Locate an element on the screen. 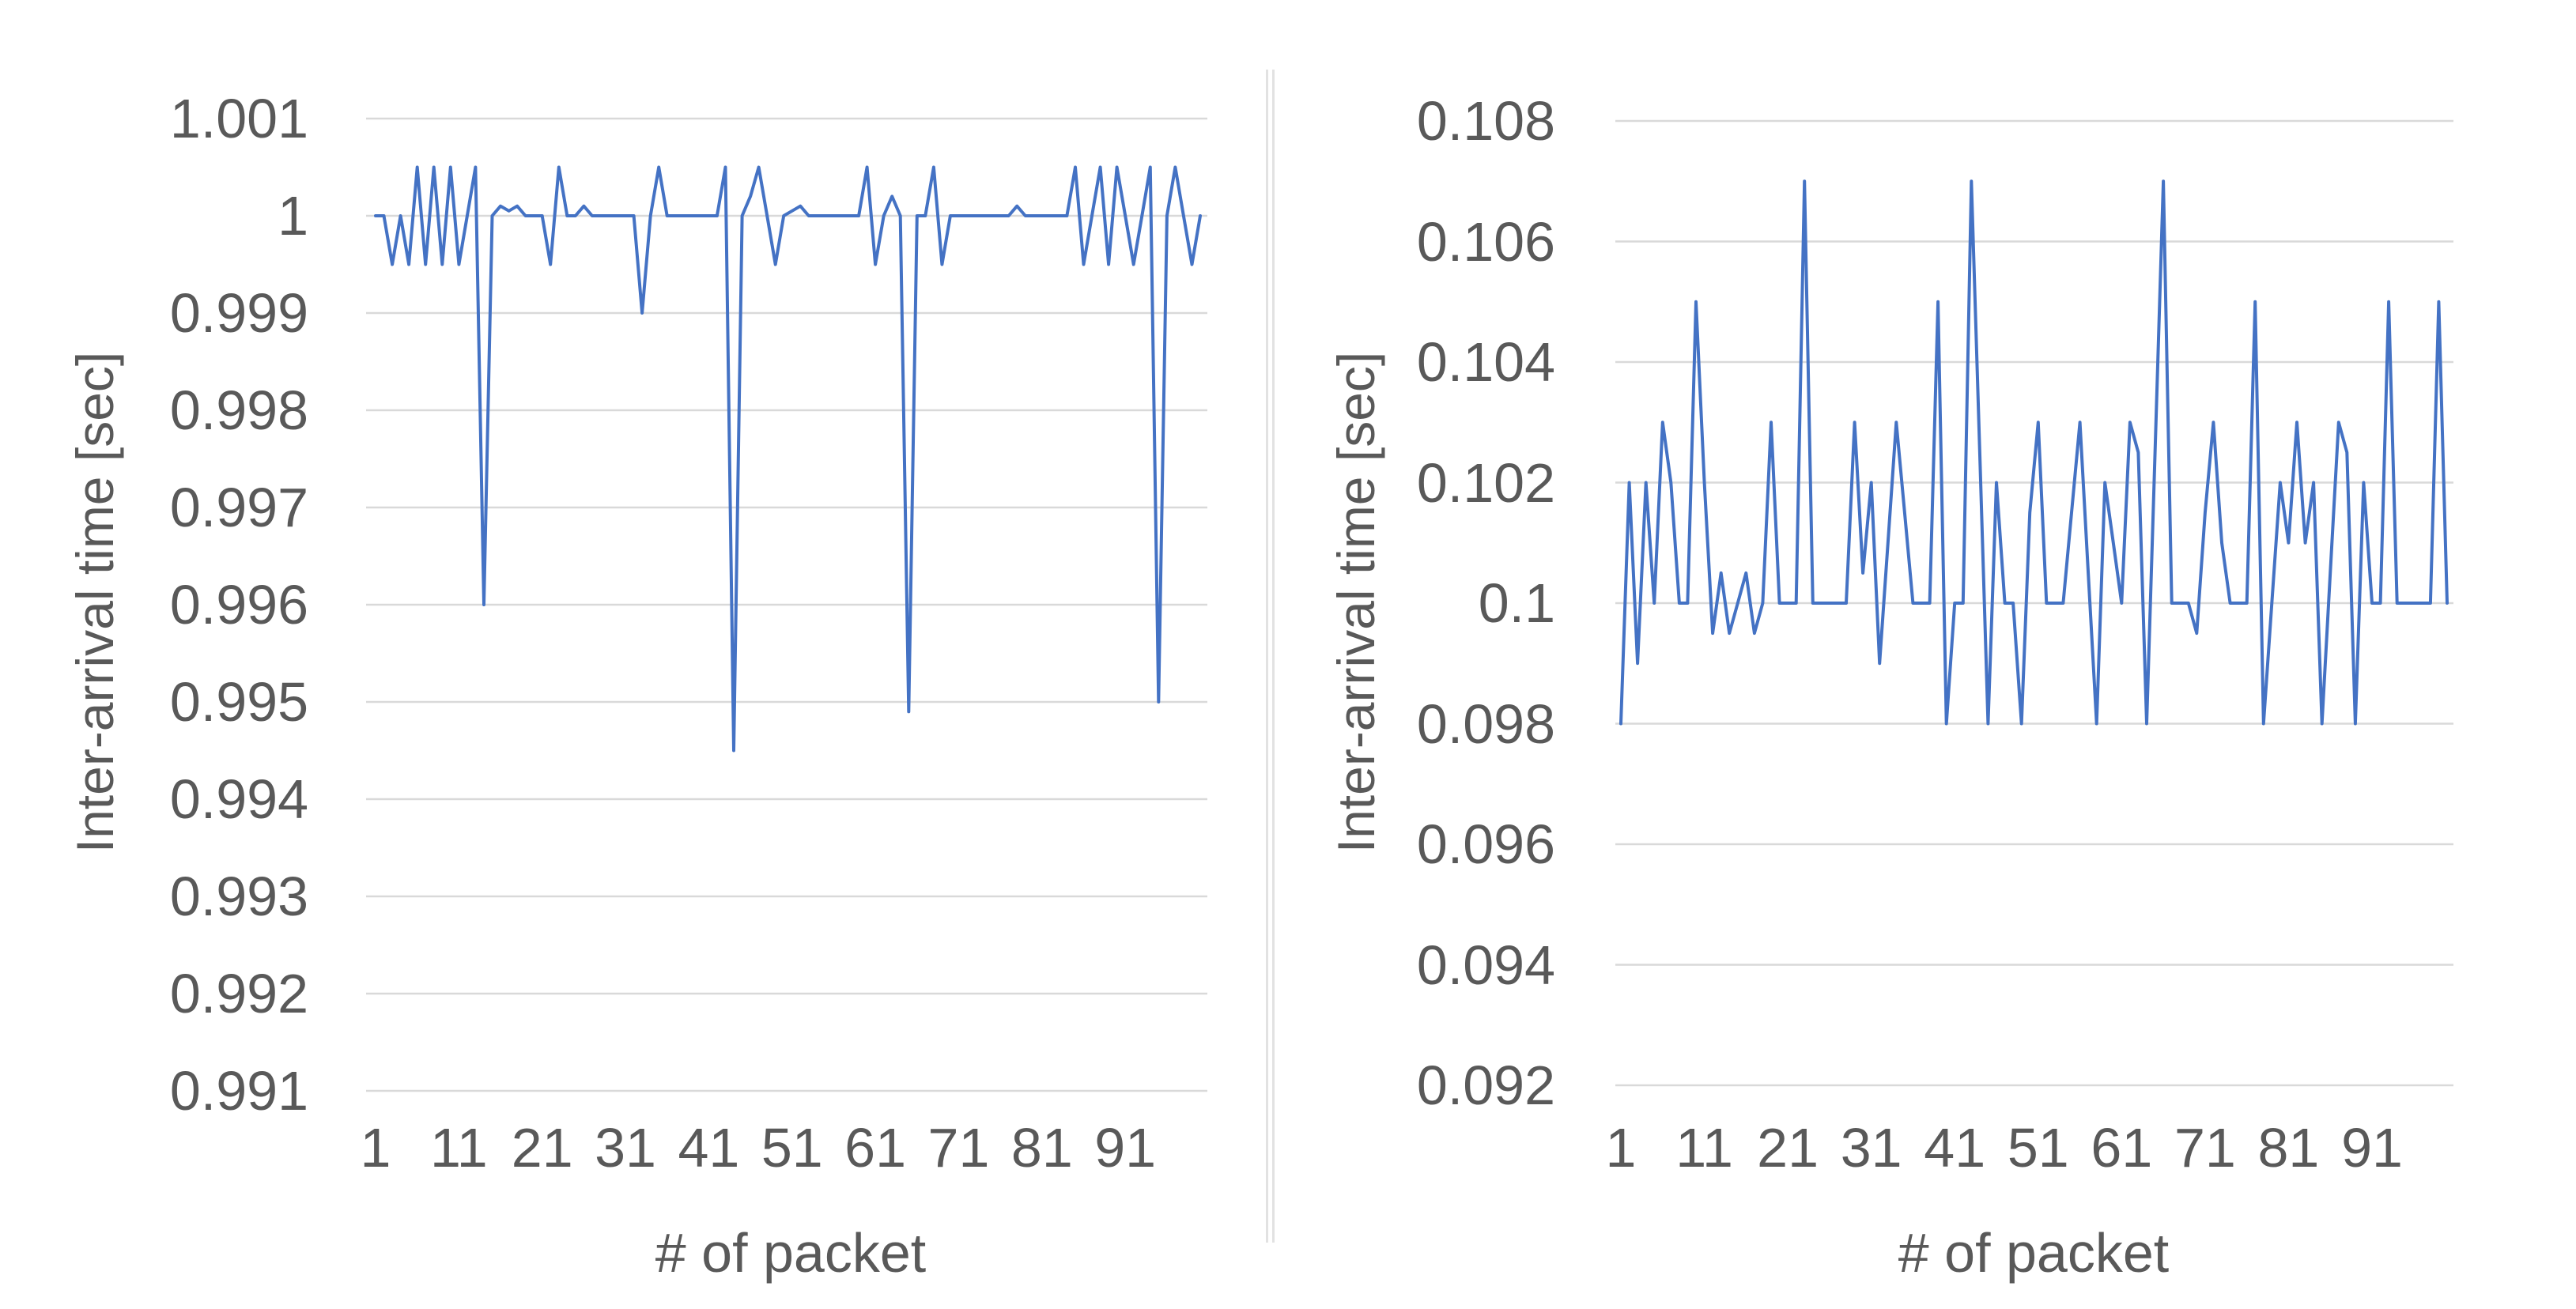 The width and height of the screenshot is (2576, 1309). right-y-tick-label: 0.106 is located at coordinates (1485, 242).